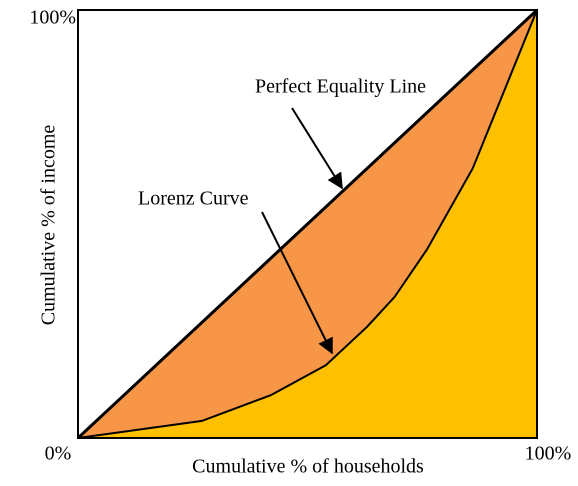 The image size is (578, 486). I want to click on annotation: Lorenz Curve, so click(193, 199).